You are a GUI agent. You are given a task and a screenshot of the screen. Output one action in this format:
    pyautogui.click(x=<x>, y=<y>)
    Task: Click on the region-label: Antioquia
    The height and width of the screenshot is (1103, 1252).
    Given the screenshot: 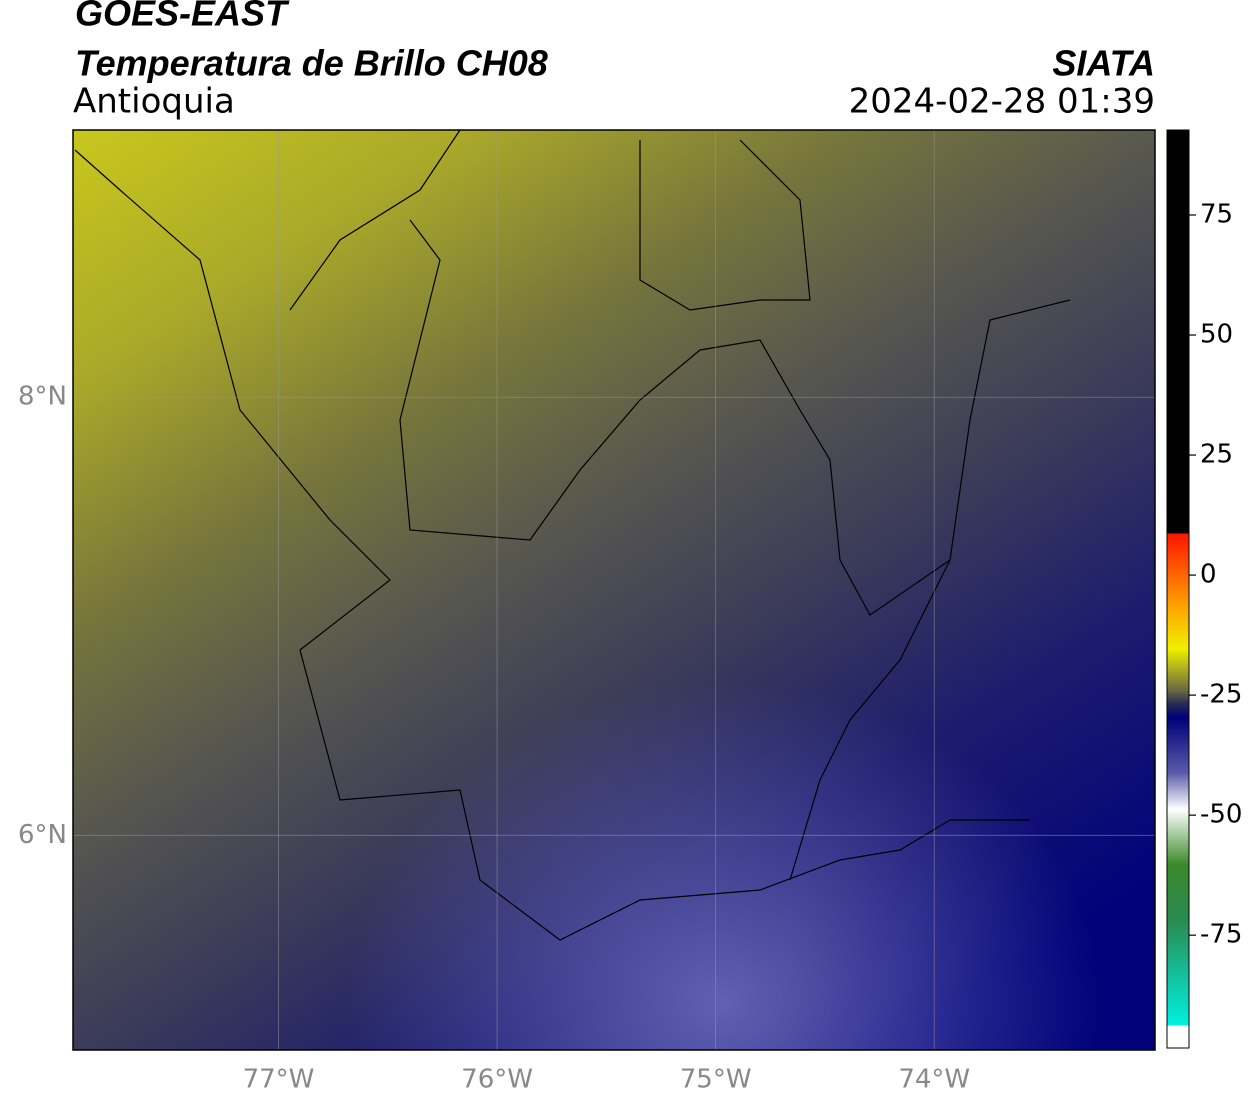 What is the action you would take?
    pyautogui.click(x=154, y=102)
    